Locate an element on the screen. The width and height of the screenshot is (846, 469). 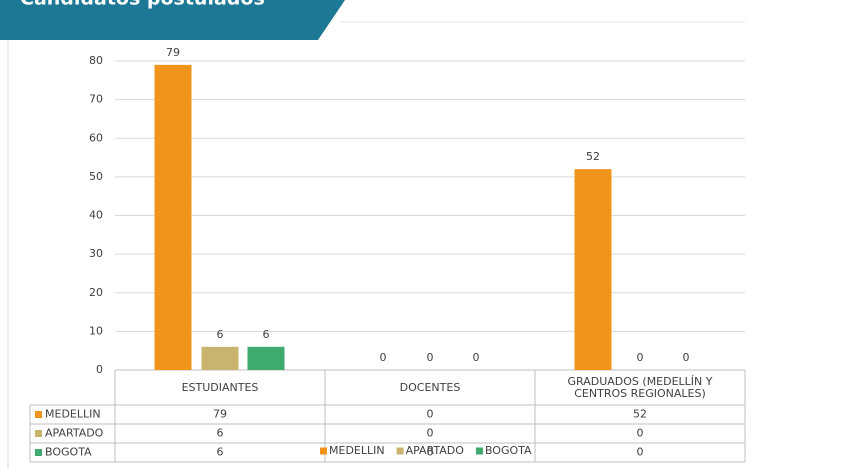
y-tick-label: 20 is located at coordinates (96, 292).